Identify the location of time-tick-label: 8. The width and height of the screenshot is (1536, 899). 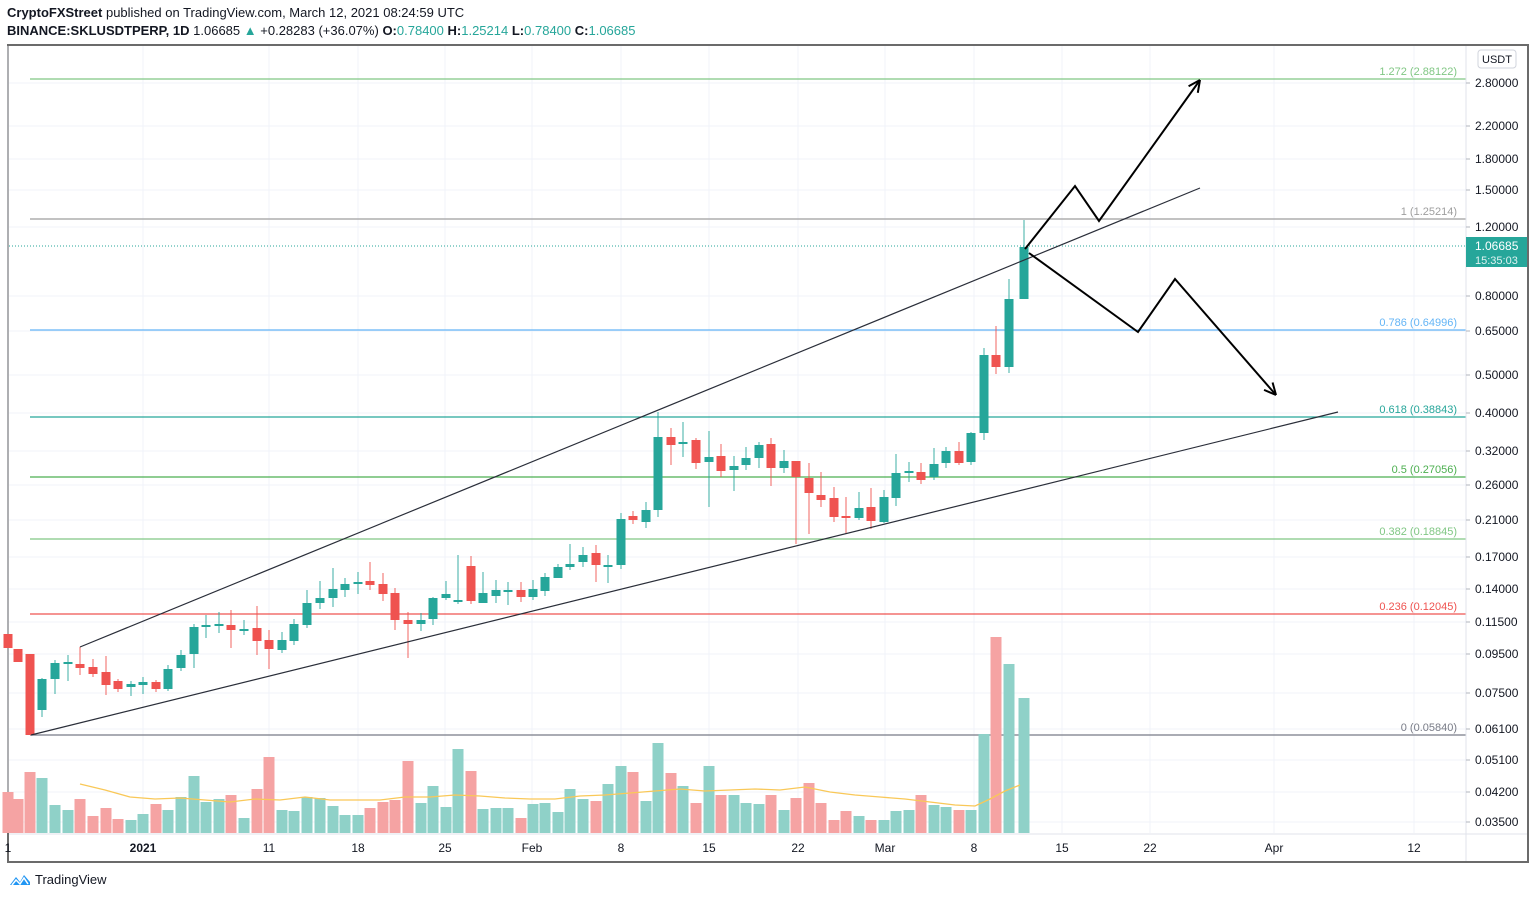
(621, 848).